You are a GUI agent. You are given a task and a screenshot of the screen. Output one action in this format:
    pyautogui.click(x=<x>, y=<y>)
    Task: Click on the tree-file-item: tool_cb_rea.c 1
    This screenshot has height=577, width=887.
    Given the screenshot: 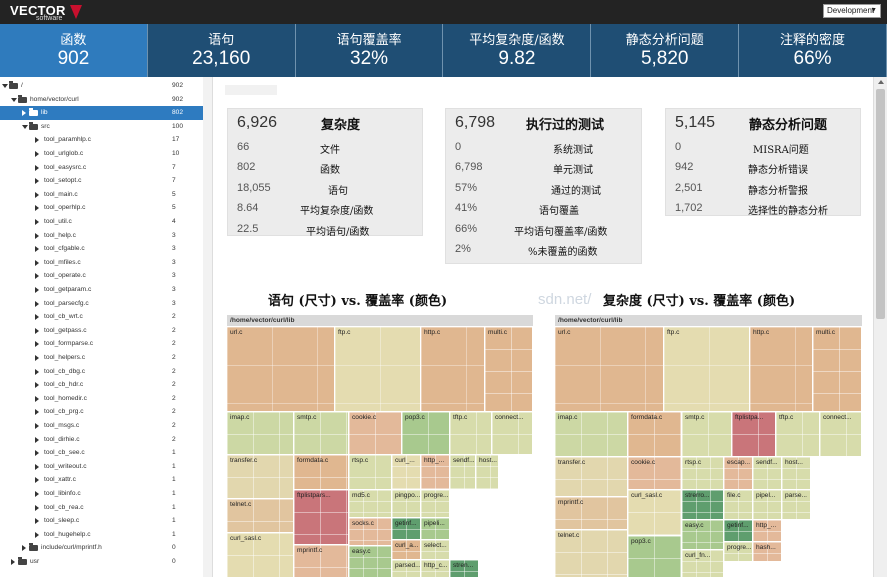 What is the action you would take?
    pyautogui.click(x=101, y=508)
    